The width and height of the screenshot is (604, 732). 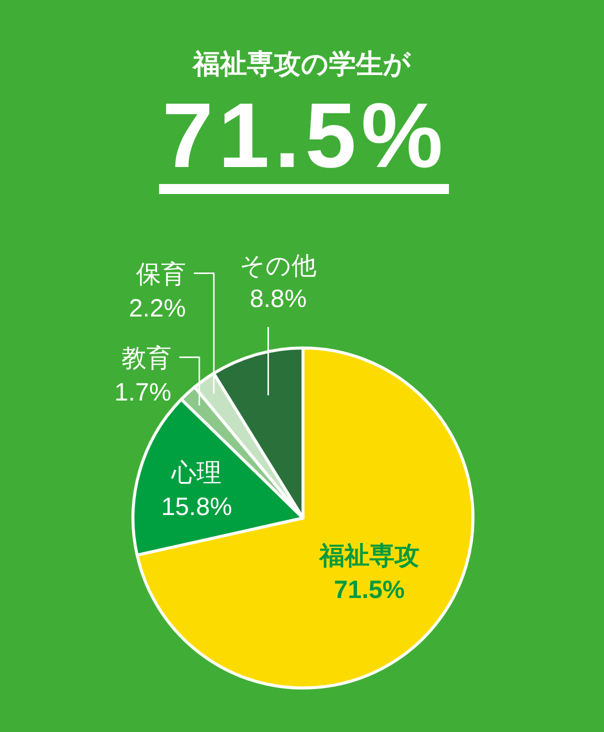 I want to click on slice-label: その他, so click(x=278, y=266).